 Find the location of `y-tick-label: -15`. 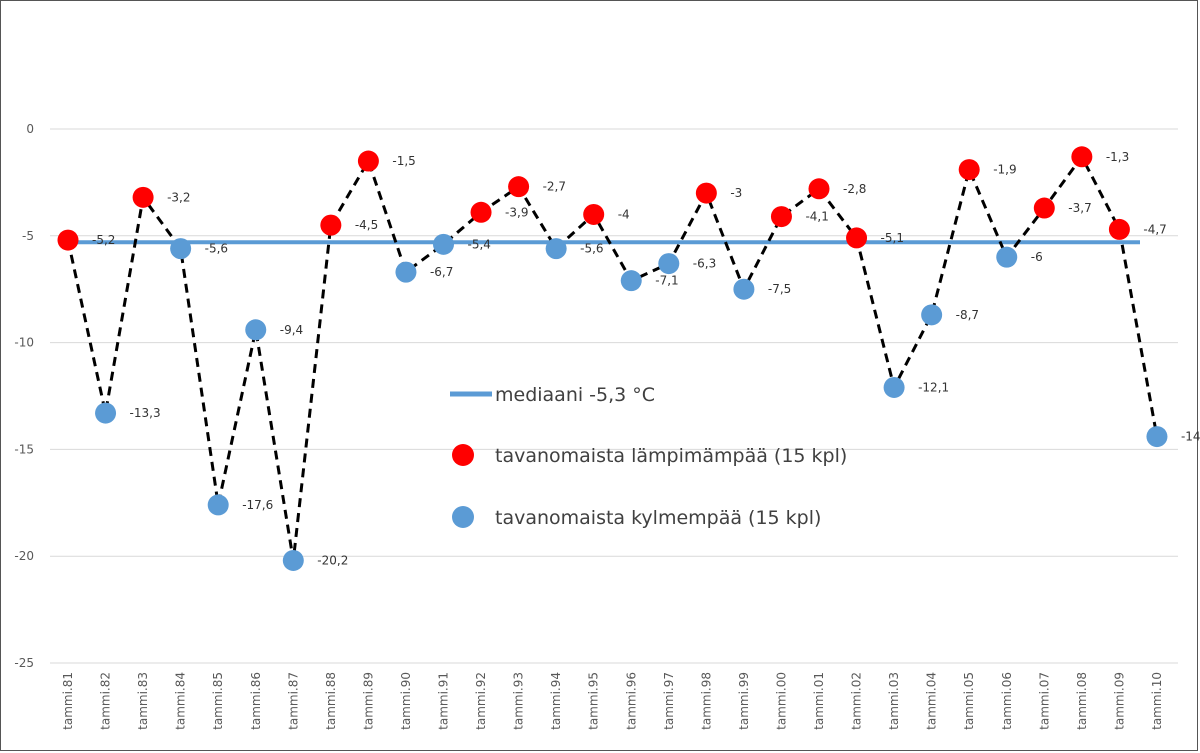

y-tick-label: -15 is located at coordinates (24, 449).